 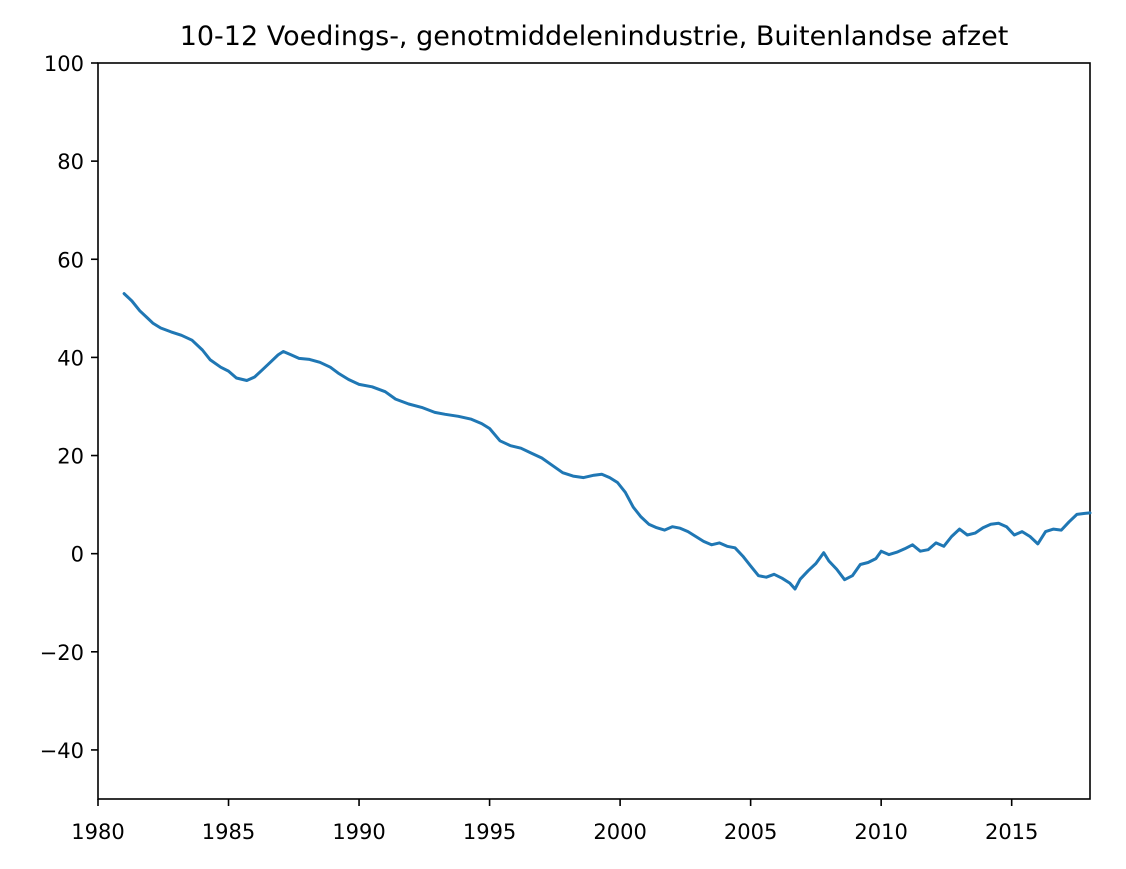 What do you see at coordinates (69, 407) in the screenshot?
I see `y-axis: −40 −20 0 20 40 60 80 100` at bounding box center [69, 407].